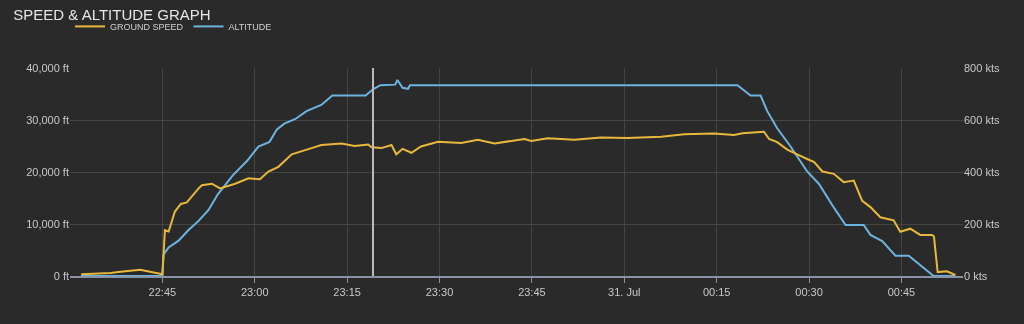  I want to click on y-tick-label: 30,000 ft, so click(47, 119).